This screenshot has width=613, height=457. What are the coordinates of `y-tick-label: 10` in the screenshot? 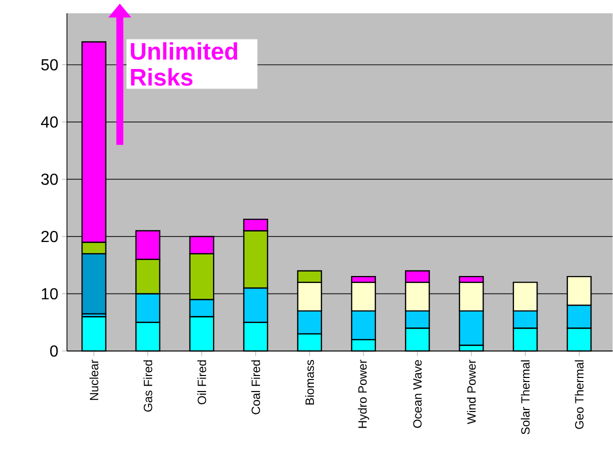 It's located at (50, 294).